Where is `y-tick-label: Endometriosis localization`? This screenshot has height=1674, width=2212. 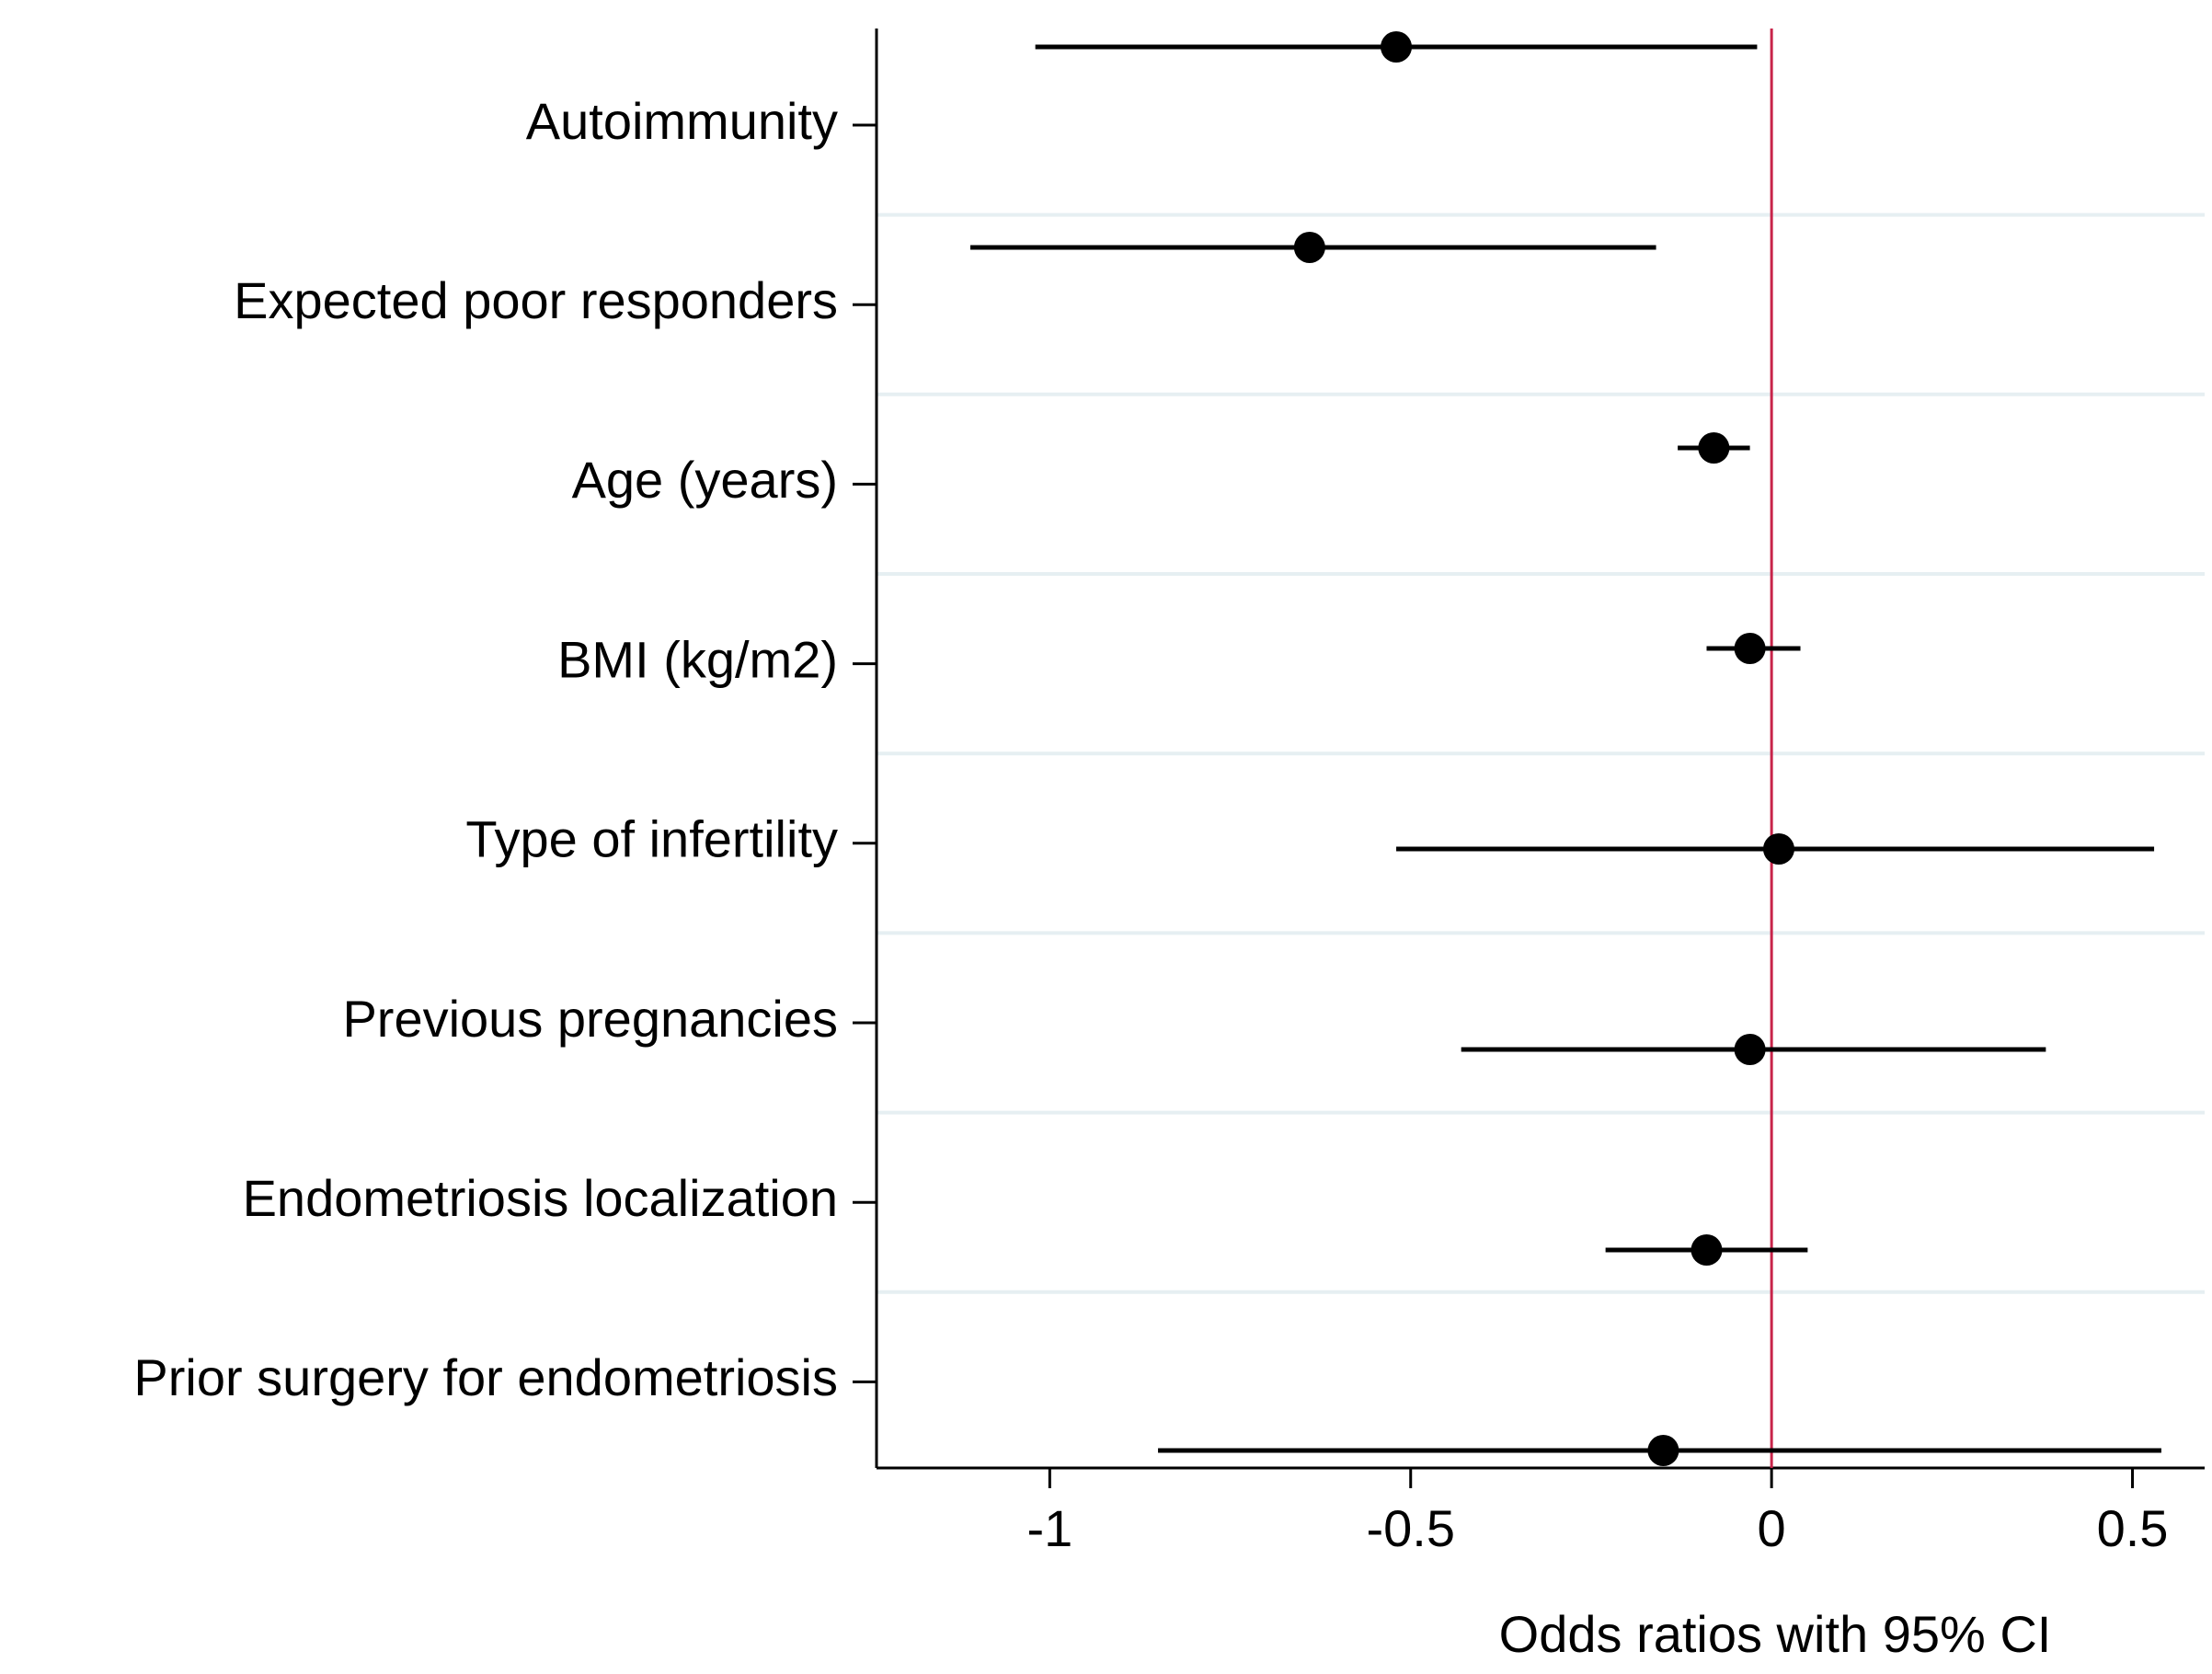
y-tick-label: Endometriosis localization is located at coordinates (541, 1198).